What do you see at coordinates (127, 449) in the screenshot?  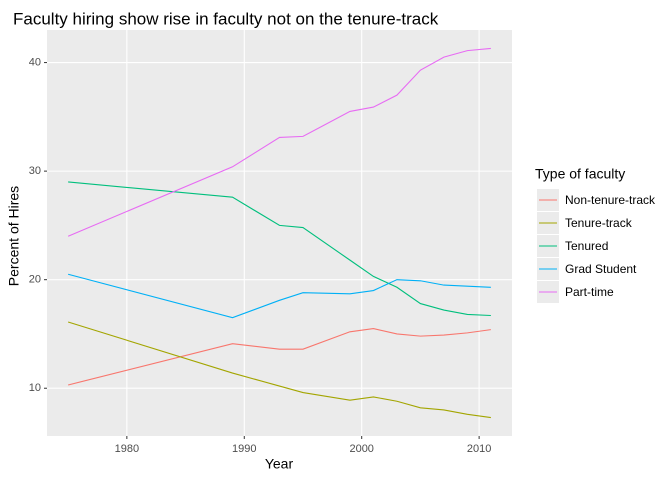 I see `x-tick-label: 1980` at bounding box center [127, 449].